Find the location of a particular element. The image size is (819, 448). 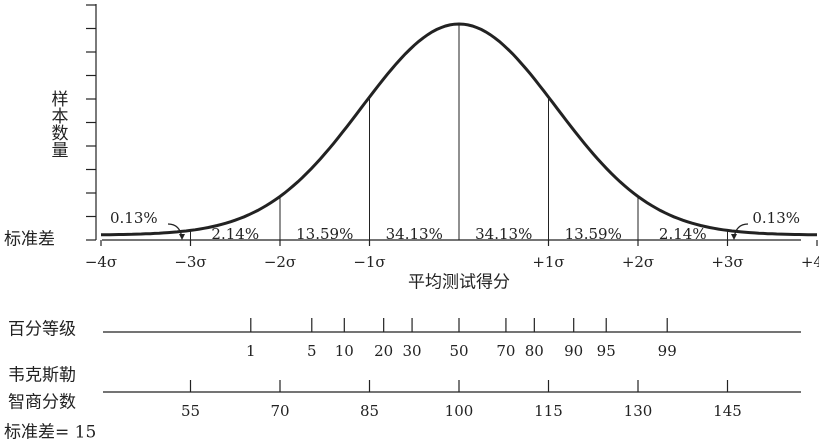

percentile-value: 99 is located at coordinates (667, 351).